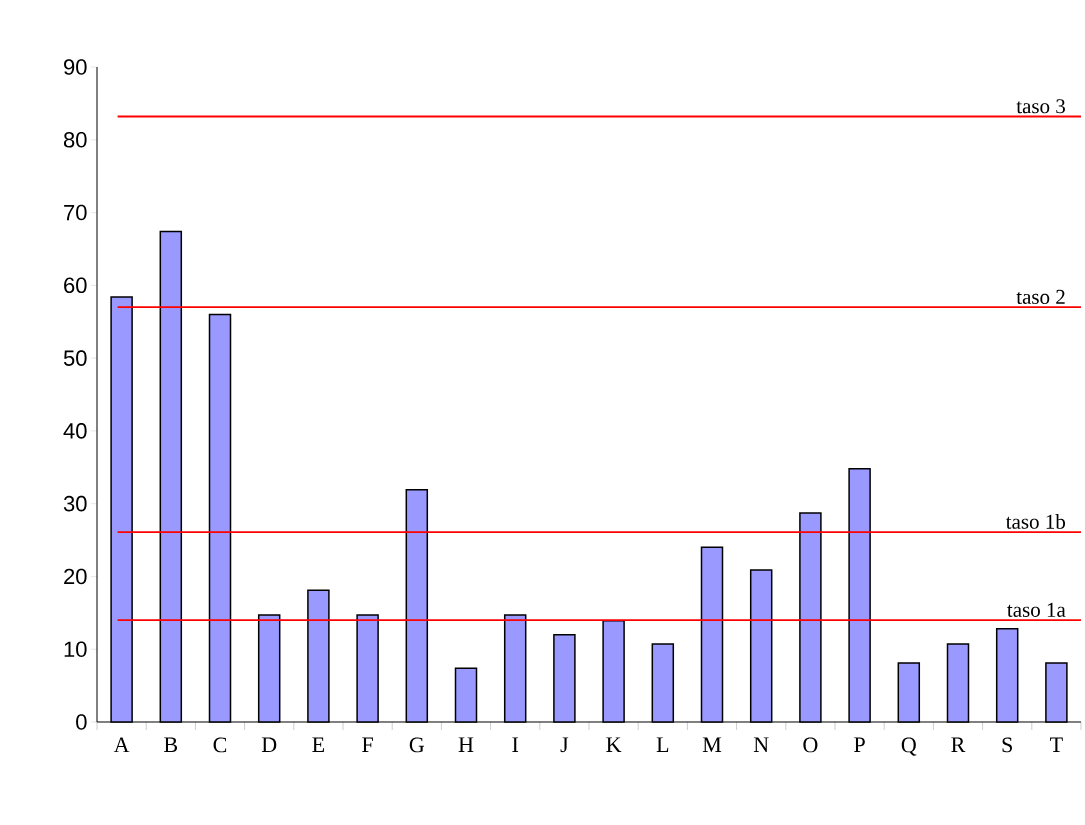 The height and width of the screenshot is (825, 1085). I want to click on x-tick-label: N, so click(761, 744).